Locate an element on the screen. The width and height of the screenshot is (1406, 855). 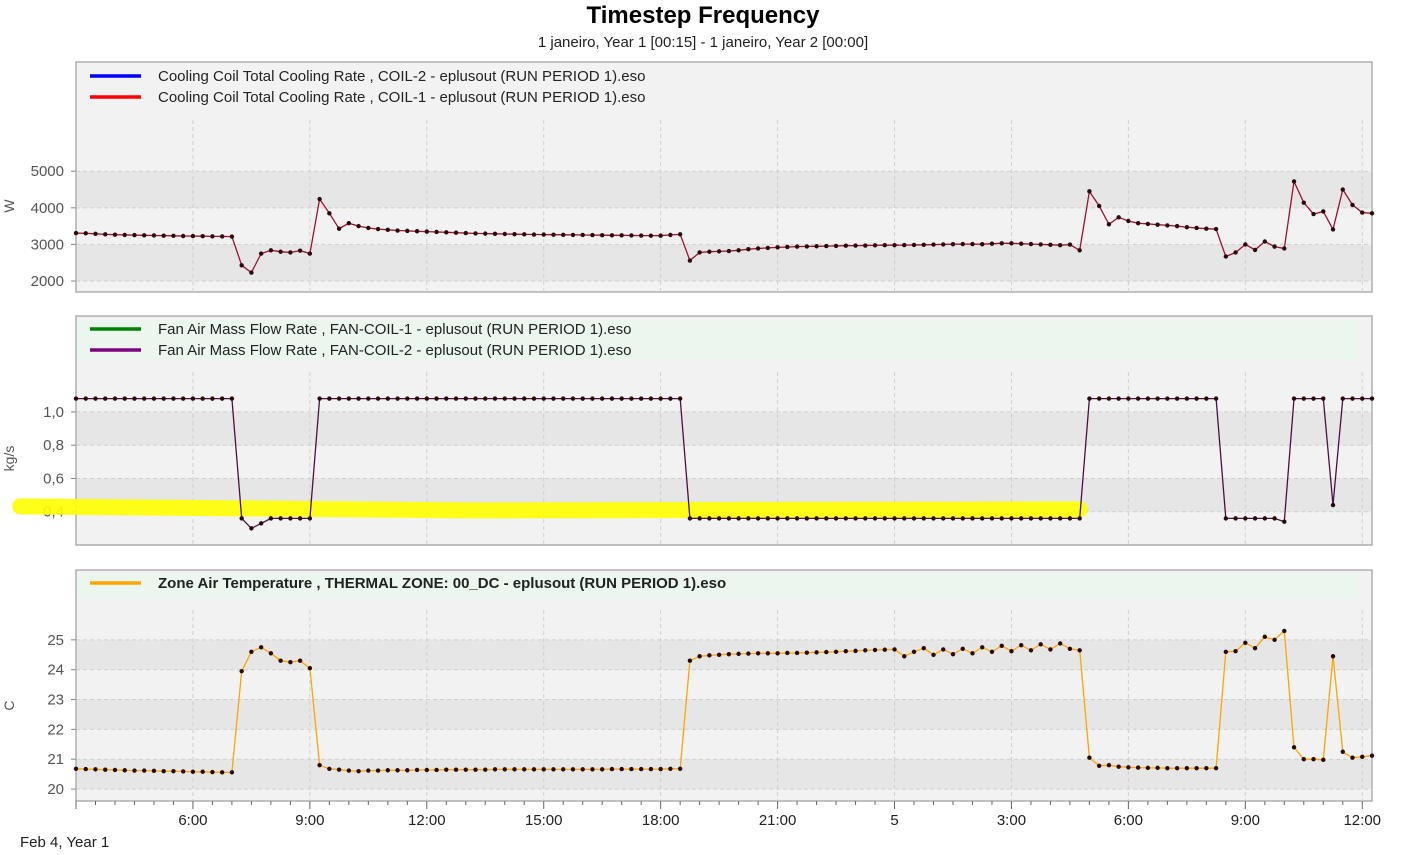
y-axis-label: C is located at coordinates (9, 705).